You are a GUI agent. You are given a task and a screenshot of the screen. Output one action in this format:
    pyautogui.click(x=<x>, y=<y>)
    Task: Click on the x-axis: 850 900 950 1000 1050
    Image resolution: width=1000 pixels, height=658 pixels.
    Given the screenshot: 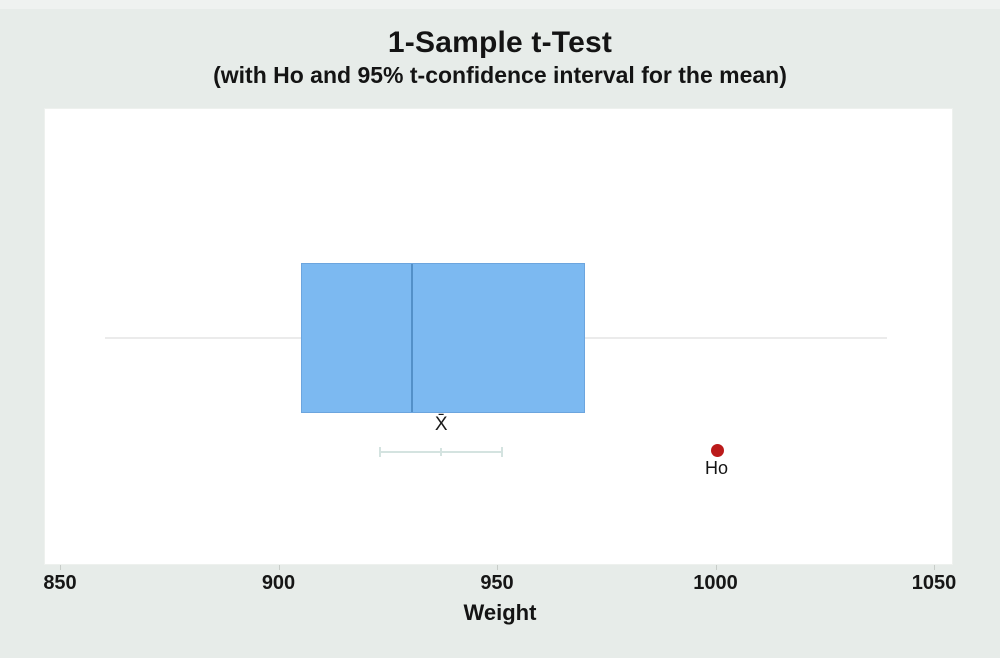 What is the action you would take?
    pyautogui.click(x=499, y=595)
    